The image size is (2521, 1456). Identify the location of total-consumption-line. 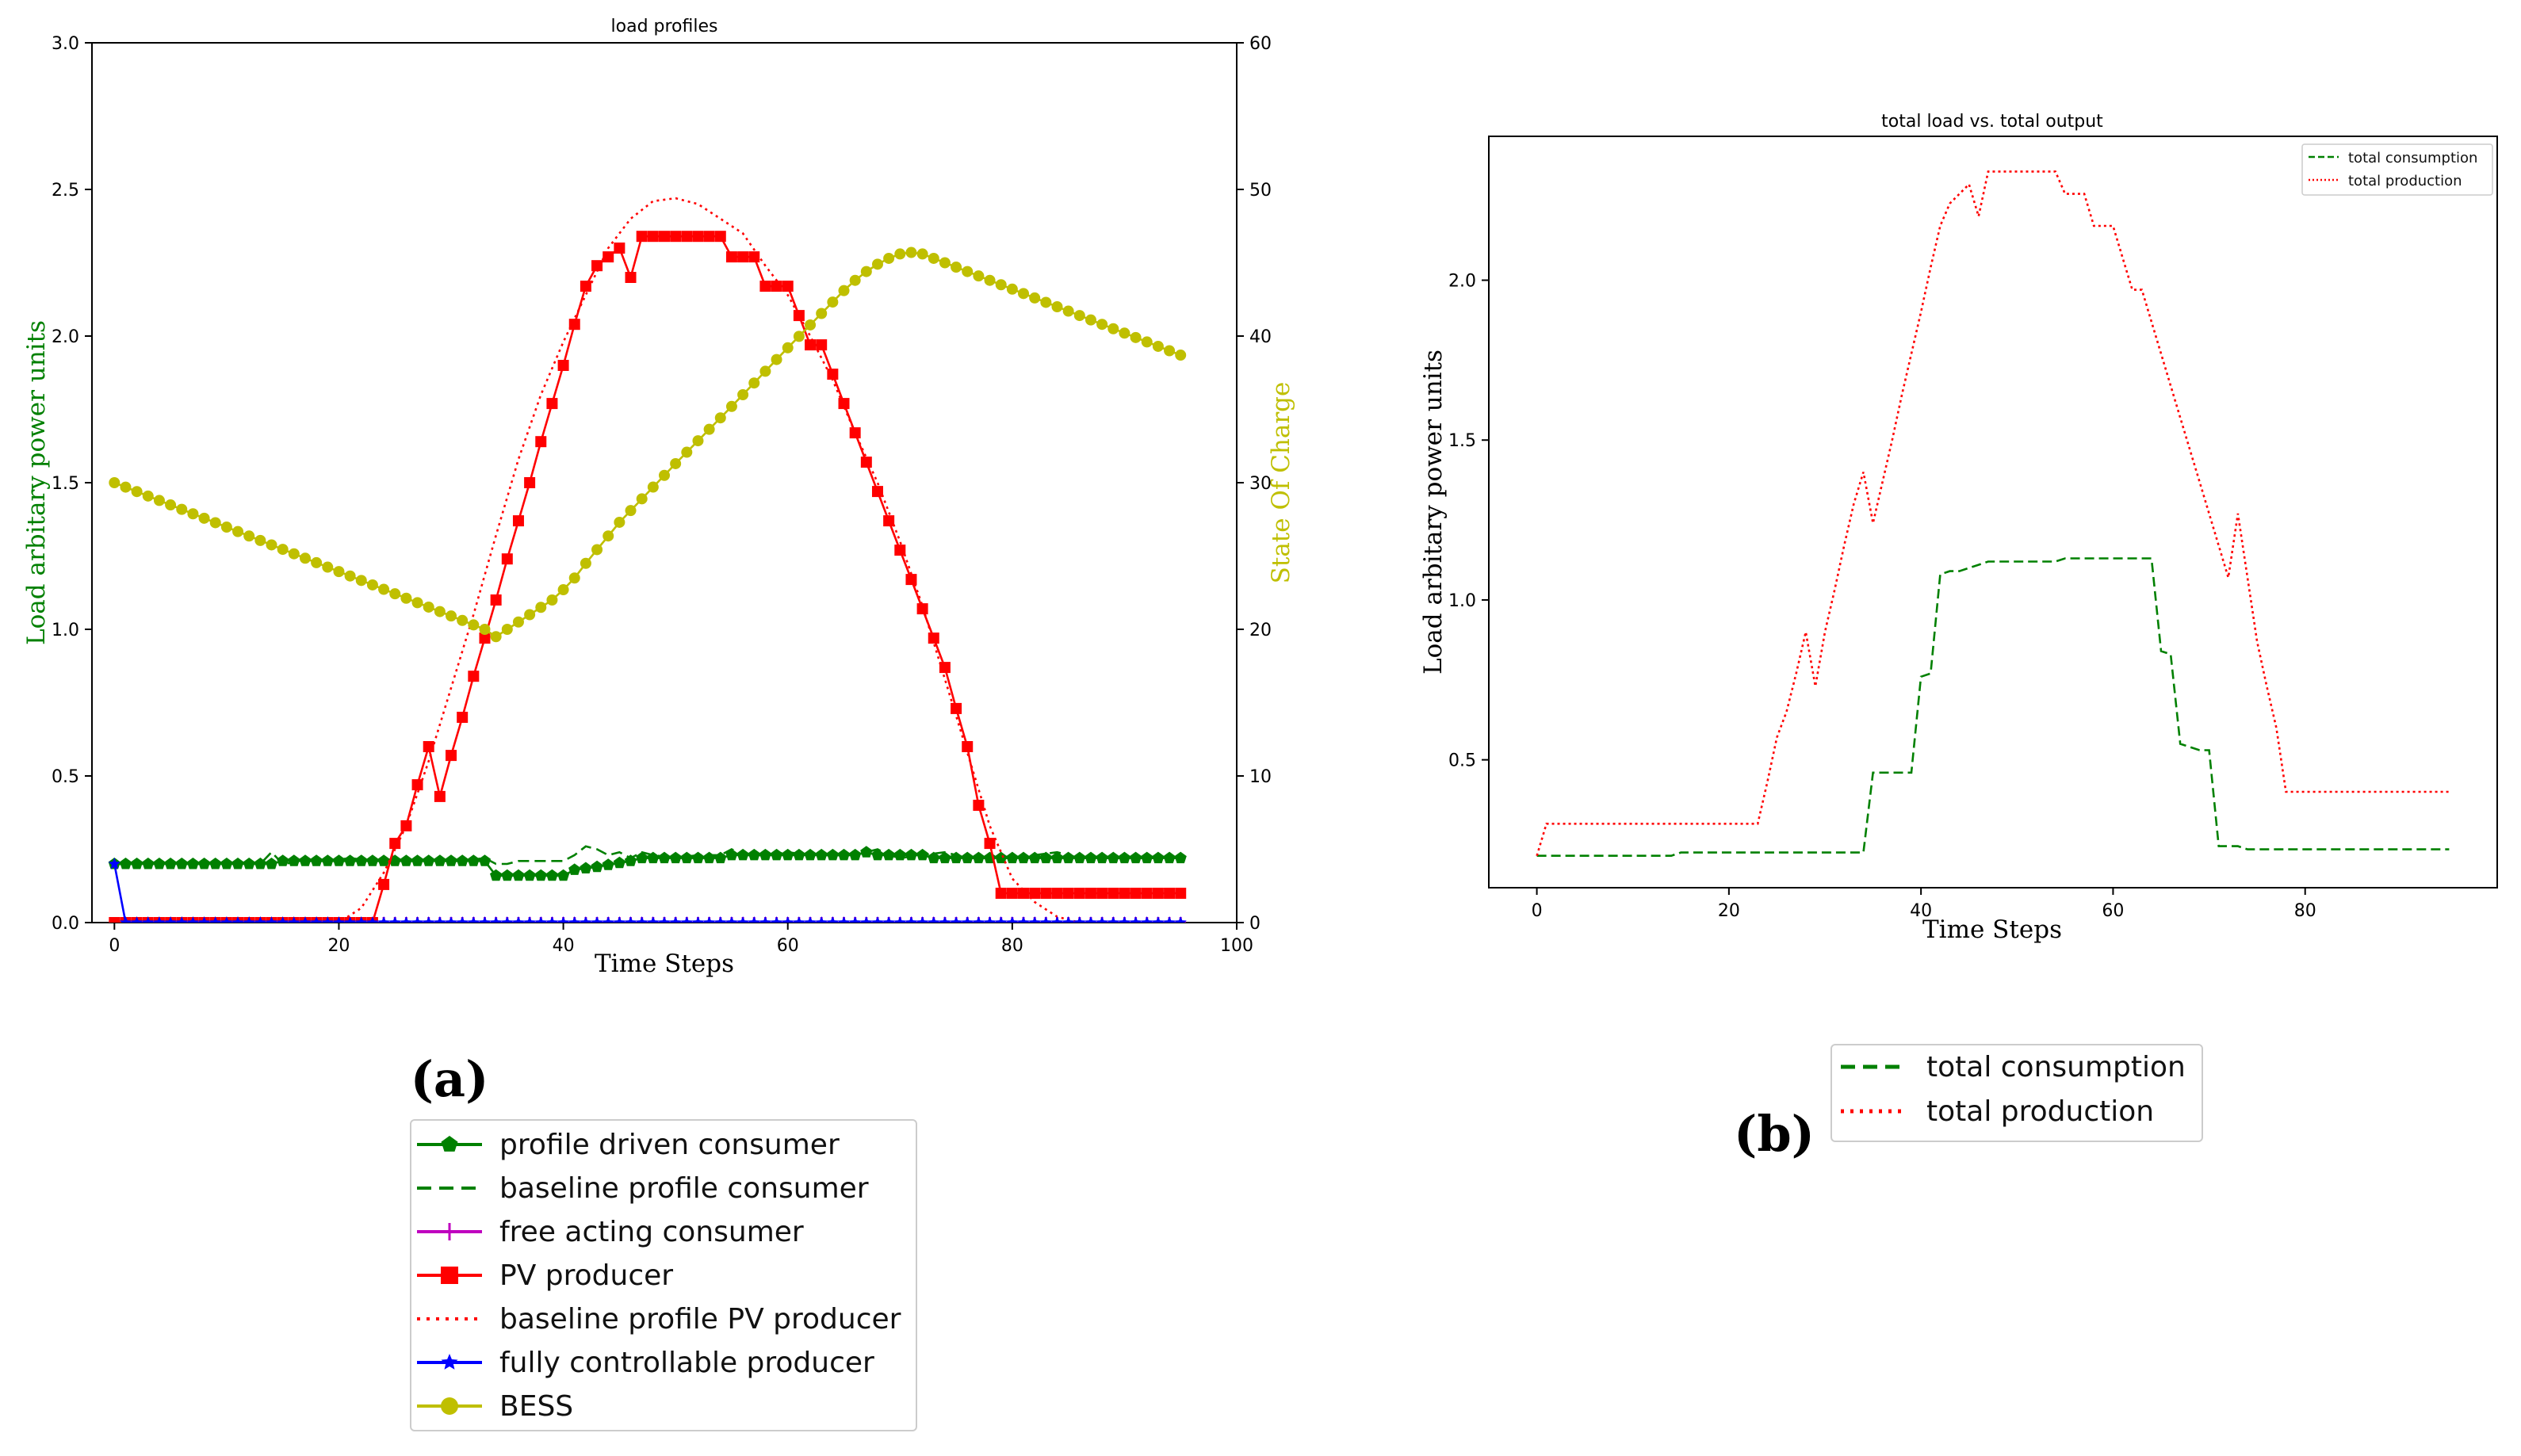
(1993, 707).